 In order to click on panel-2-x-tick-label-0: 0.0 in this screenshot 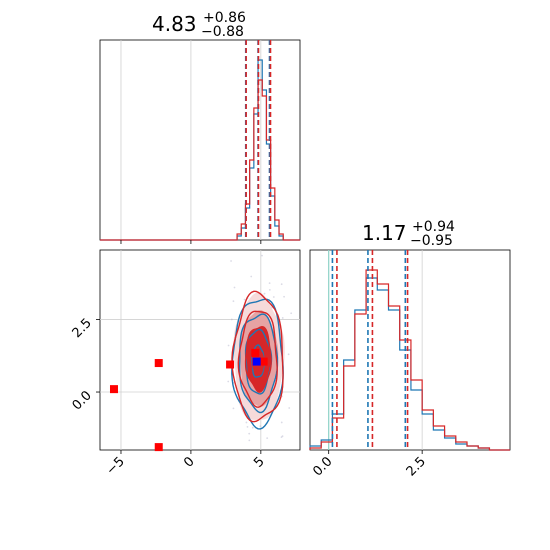, I will do `click(322, 466)`.